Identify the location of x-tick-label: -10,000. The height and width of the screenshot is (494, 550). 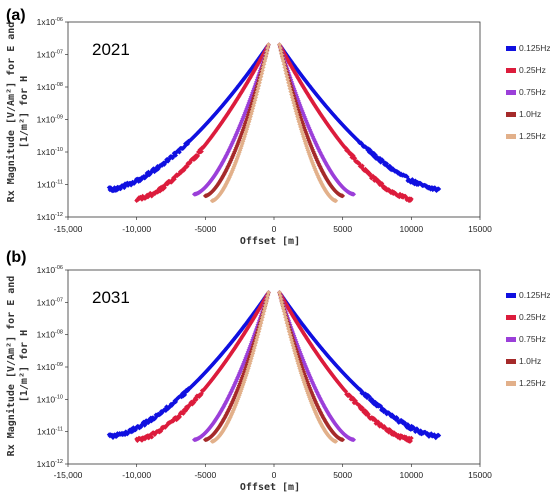
(136, 475).